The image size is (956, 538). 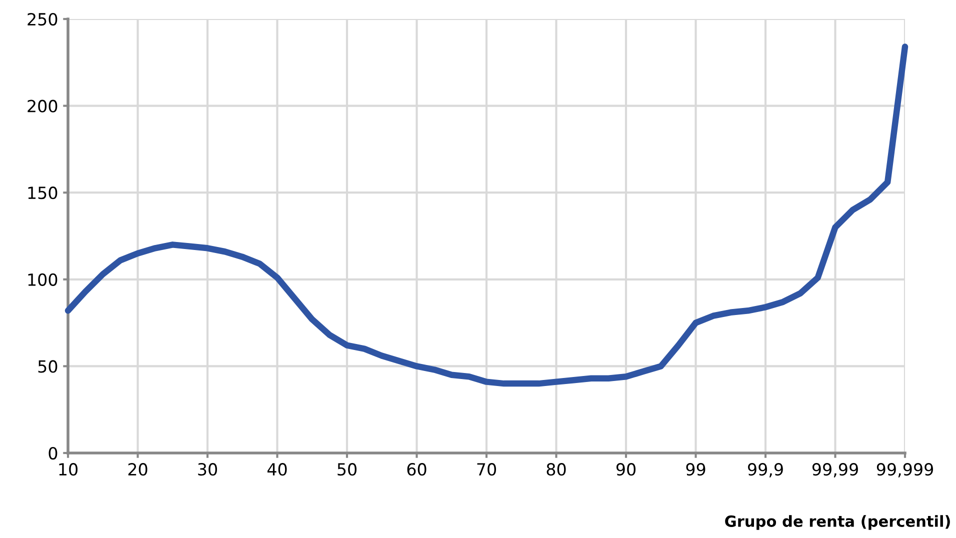 What do you see at coordinates (53, 453) in the screenshot?
I see `y-tick-label: 0` at bounding box center [53, 453].